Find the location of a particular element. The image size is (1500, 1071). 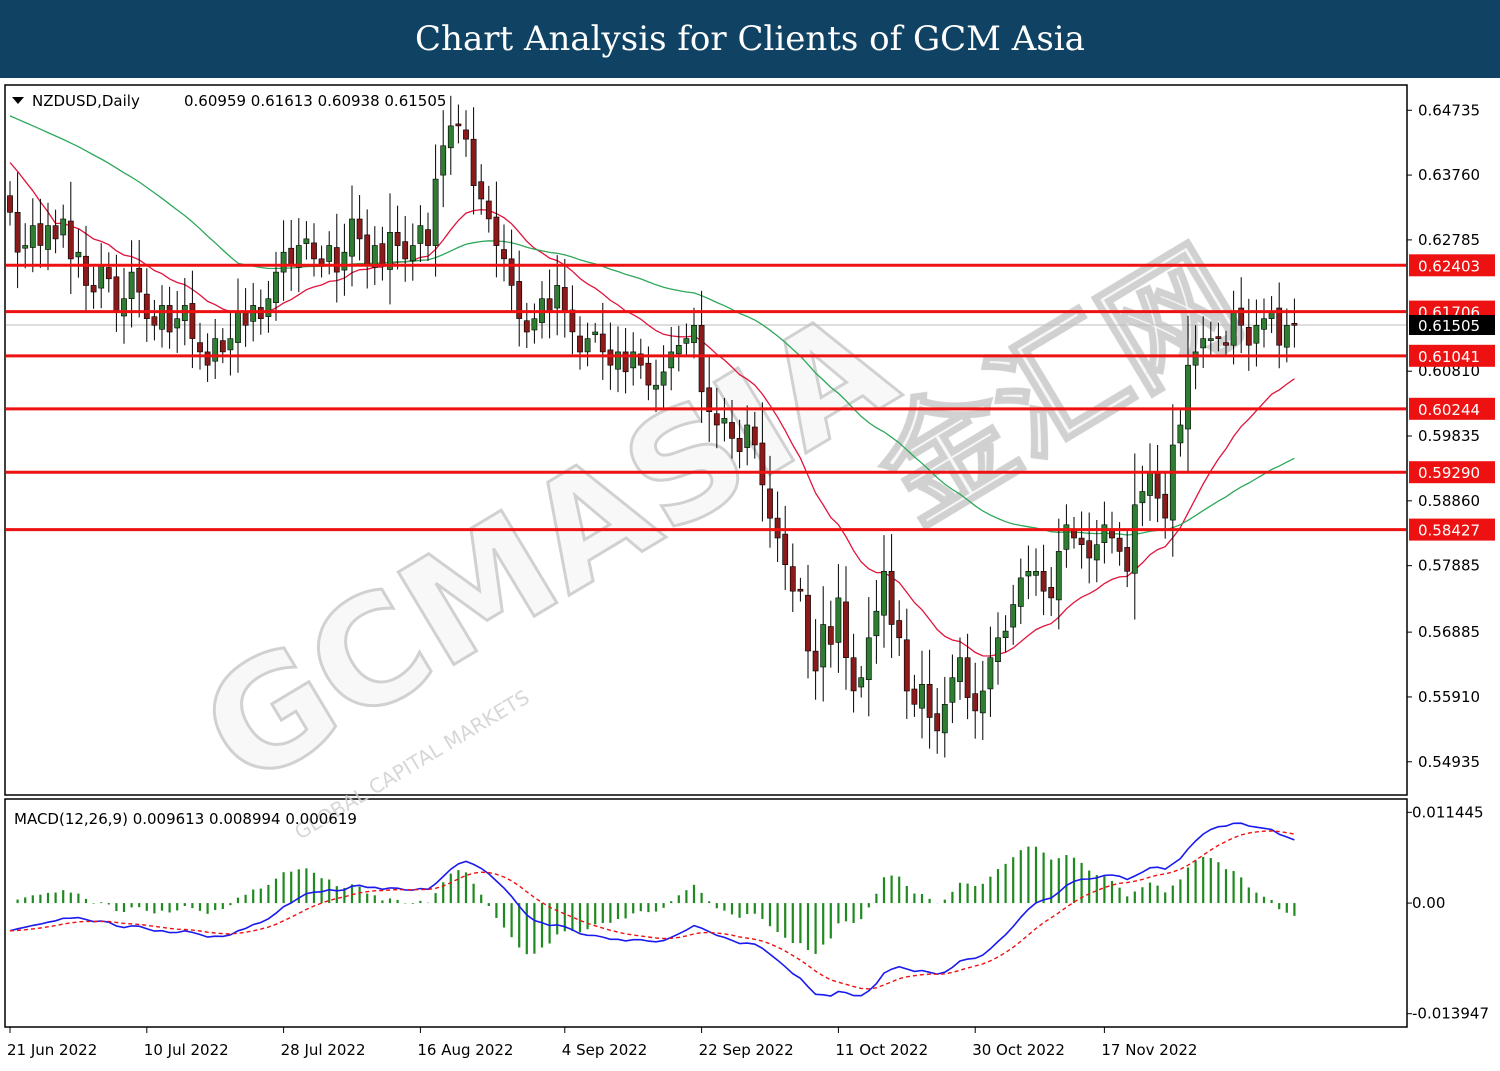

macd-tick-label: -0.013947 is located at coordinates (1450, 1014).